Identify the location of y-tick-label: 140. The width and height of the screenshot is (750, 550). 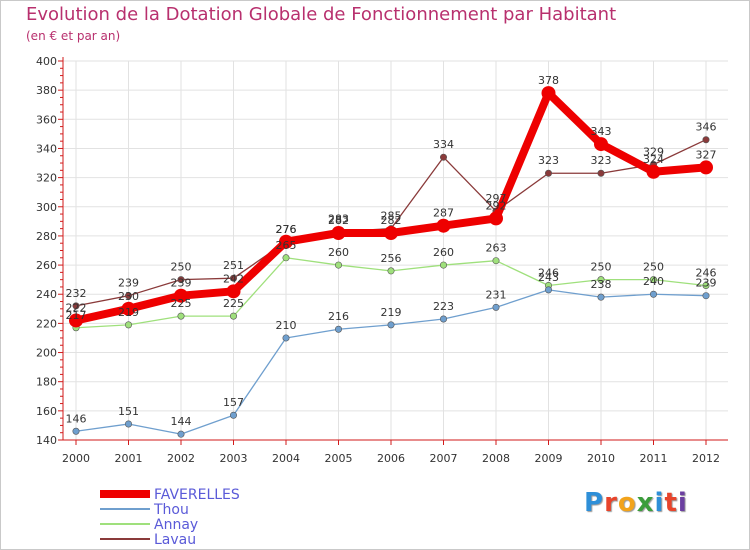
(46, 440).